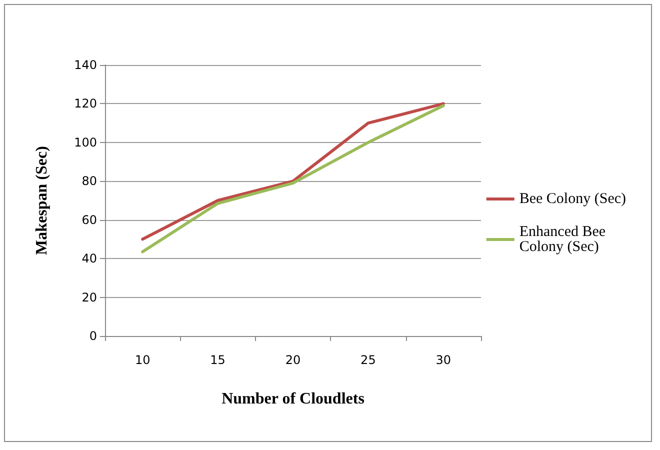 This screenshot has height=450, width=660. Describe the element at coordinates (85, 103) in the screenshot. I see `y-tick-label: 120` at that location.